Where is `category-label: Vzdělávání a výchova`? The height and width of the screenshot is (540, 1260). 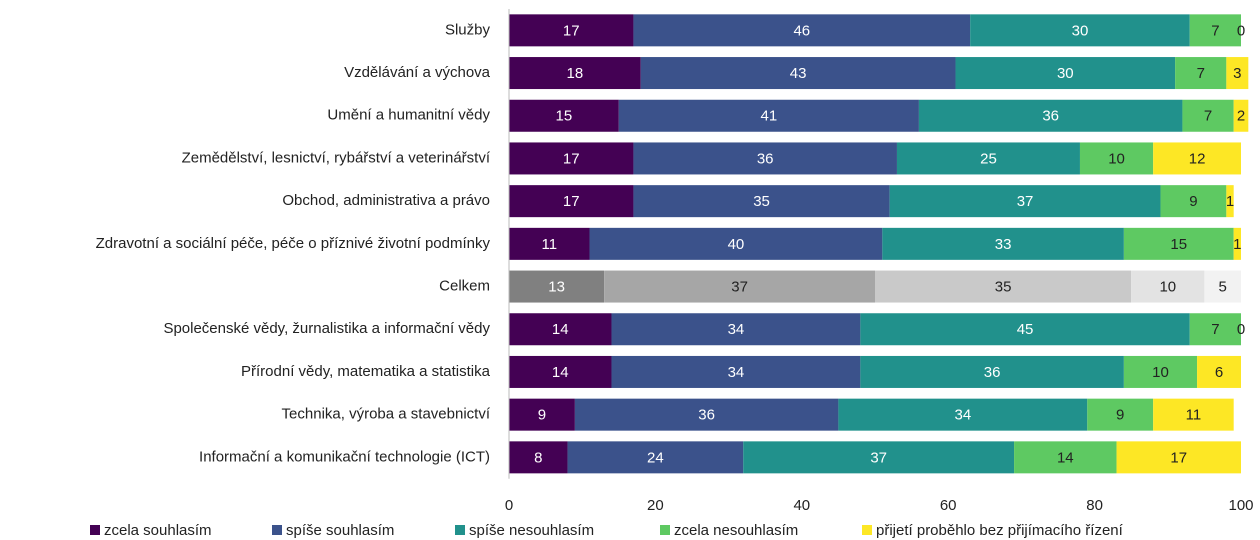
category-label: Vzdělávání a výchova is located at coordinates (417, 72).